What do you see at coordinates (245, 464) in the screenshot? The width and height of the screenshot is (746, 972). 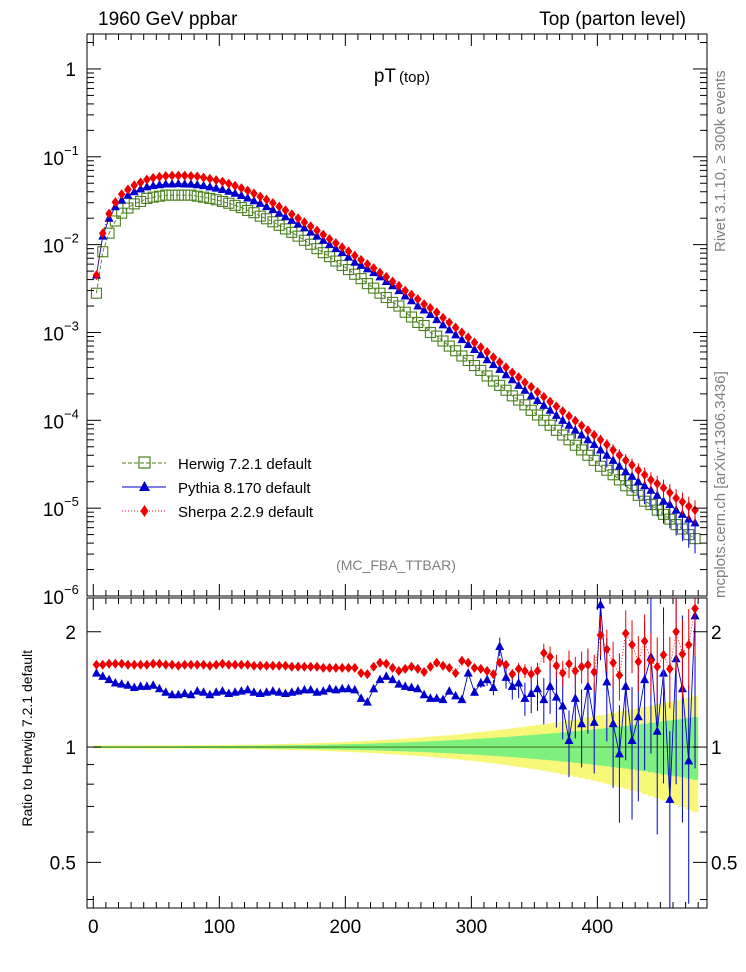 I see `legend-label-herwig: Herwig 7.2.1 default` at bounding box center [245, 464].